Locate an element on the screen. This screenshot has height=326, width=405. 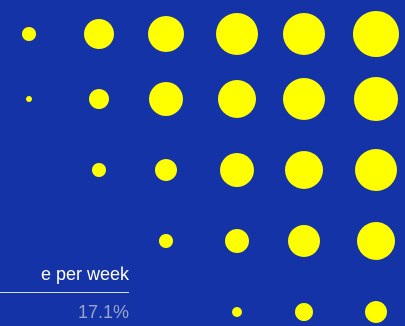
dot-r2-c5 is located at coordinates (304, 99).